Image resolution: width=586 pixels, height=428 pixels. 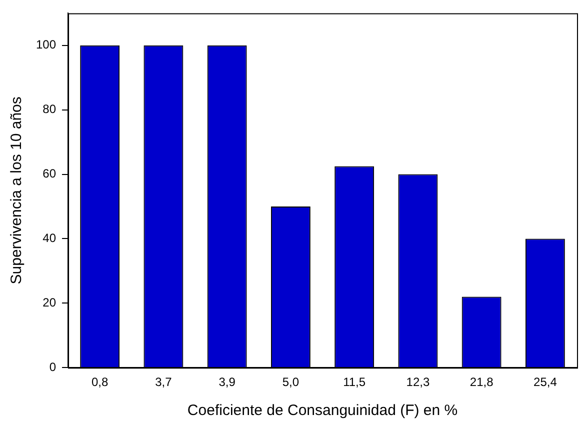 I want to click on x-tick-label: 25,4, so click(x=546, y=382).